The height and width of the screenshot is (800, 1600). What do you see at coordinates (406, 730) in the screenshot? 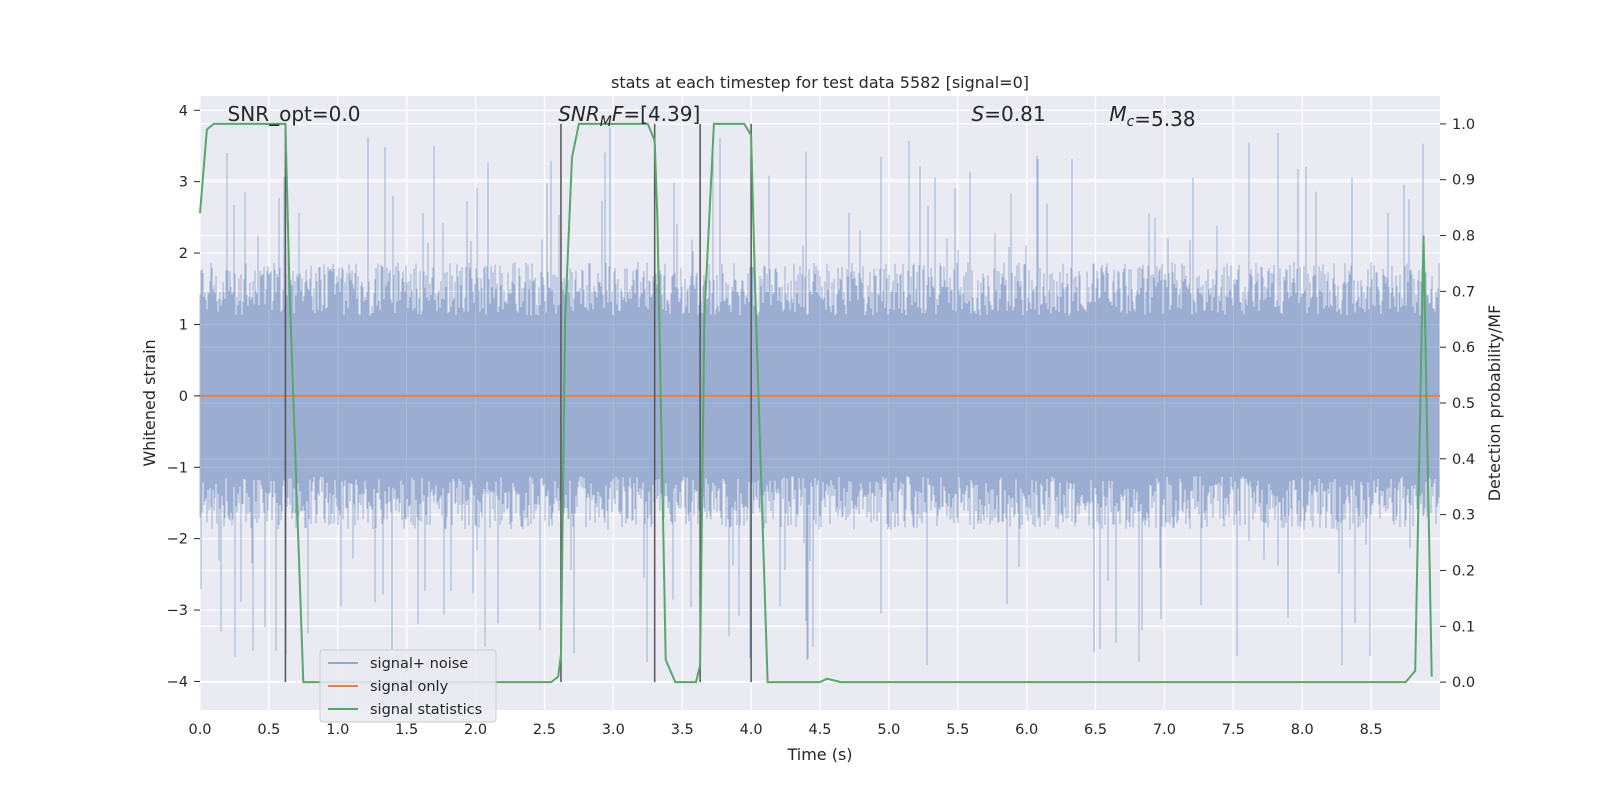
I see `x-tick-label: 1.5` at bounding box center [406, 730].